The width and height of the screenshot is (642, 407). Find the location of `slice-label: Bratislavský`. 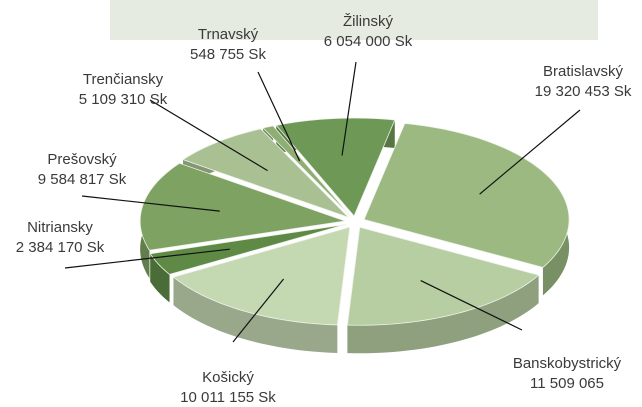

slice-label: Bratislavský is located at coordinates (583, 71).